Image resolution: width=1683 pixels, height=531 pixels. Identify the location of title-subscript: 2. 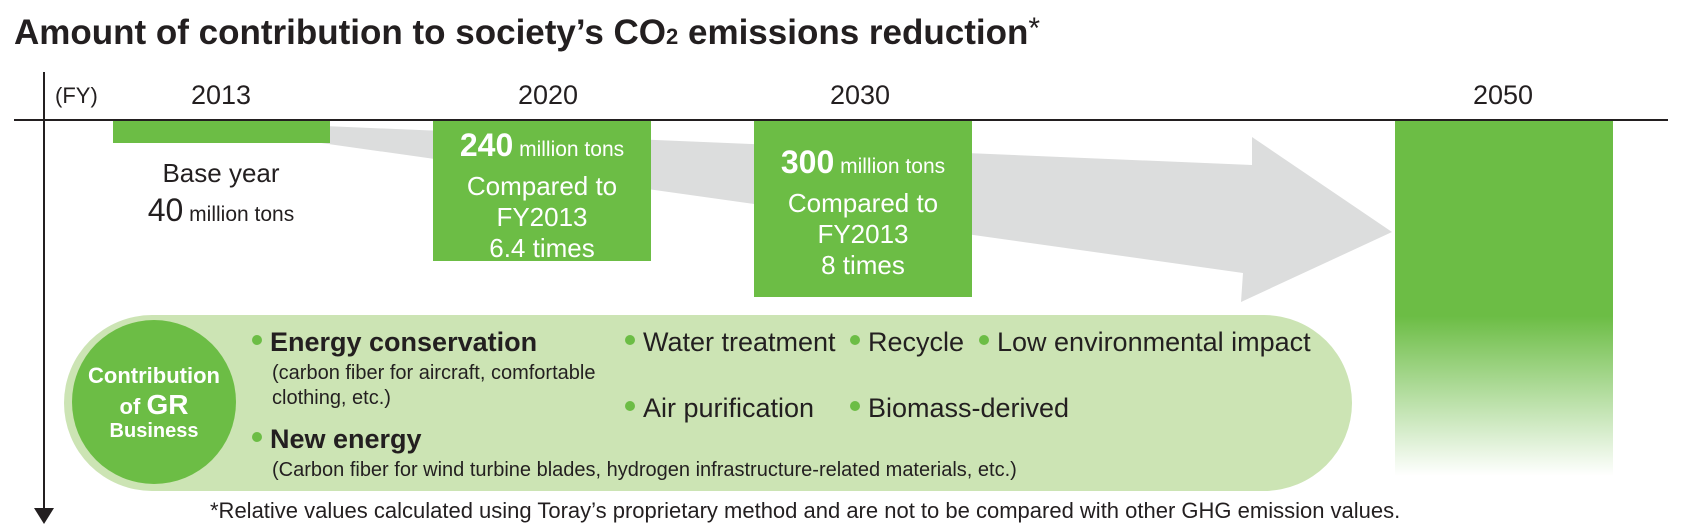
(672, 36).